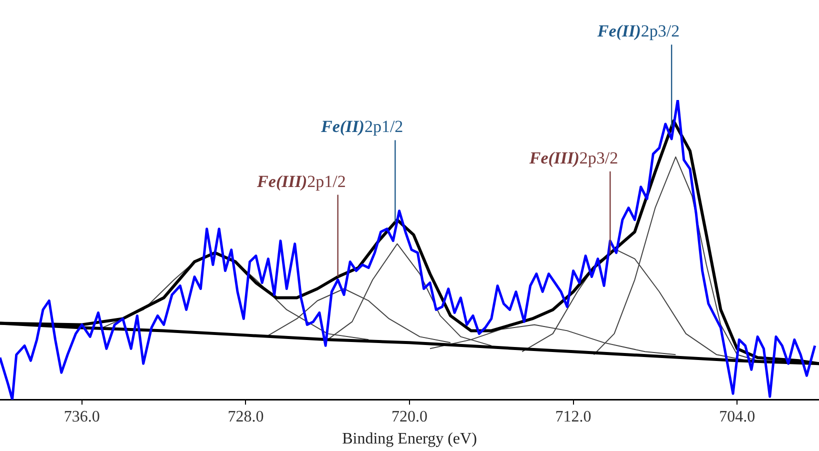 The width and height of the screenshot is (819, 451). I want to click on x-tick-label: 728.0, so click(246, 417).